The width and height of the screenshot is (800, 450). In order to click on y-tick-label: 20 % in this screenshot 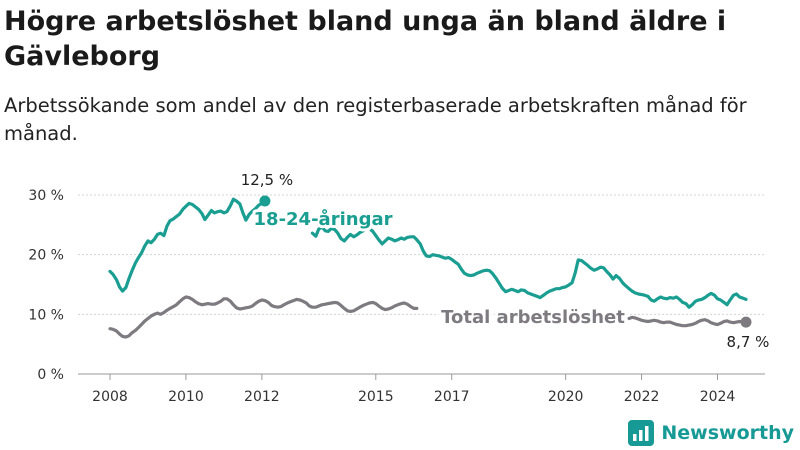, I will do `click(46, 256)`.